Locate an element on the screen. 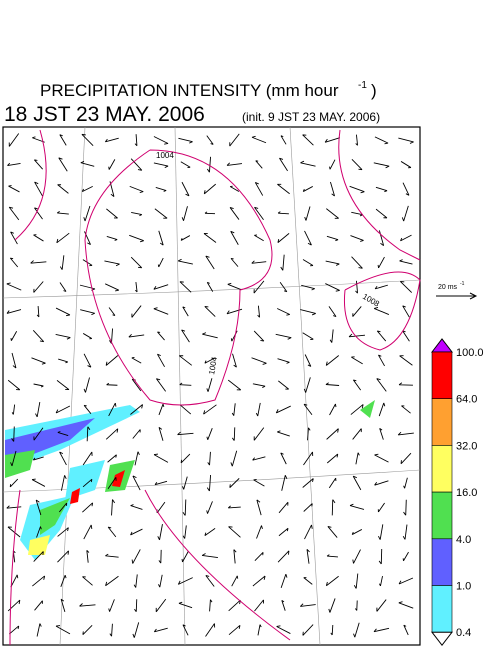 The width and height of the screenshot is (500, 655). wind-scale-label: 20 ms is located at coordinates (448, 287).